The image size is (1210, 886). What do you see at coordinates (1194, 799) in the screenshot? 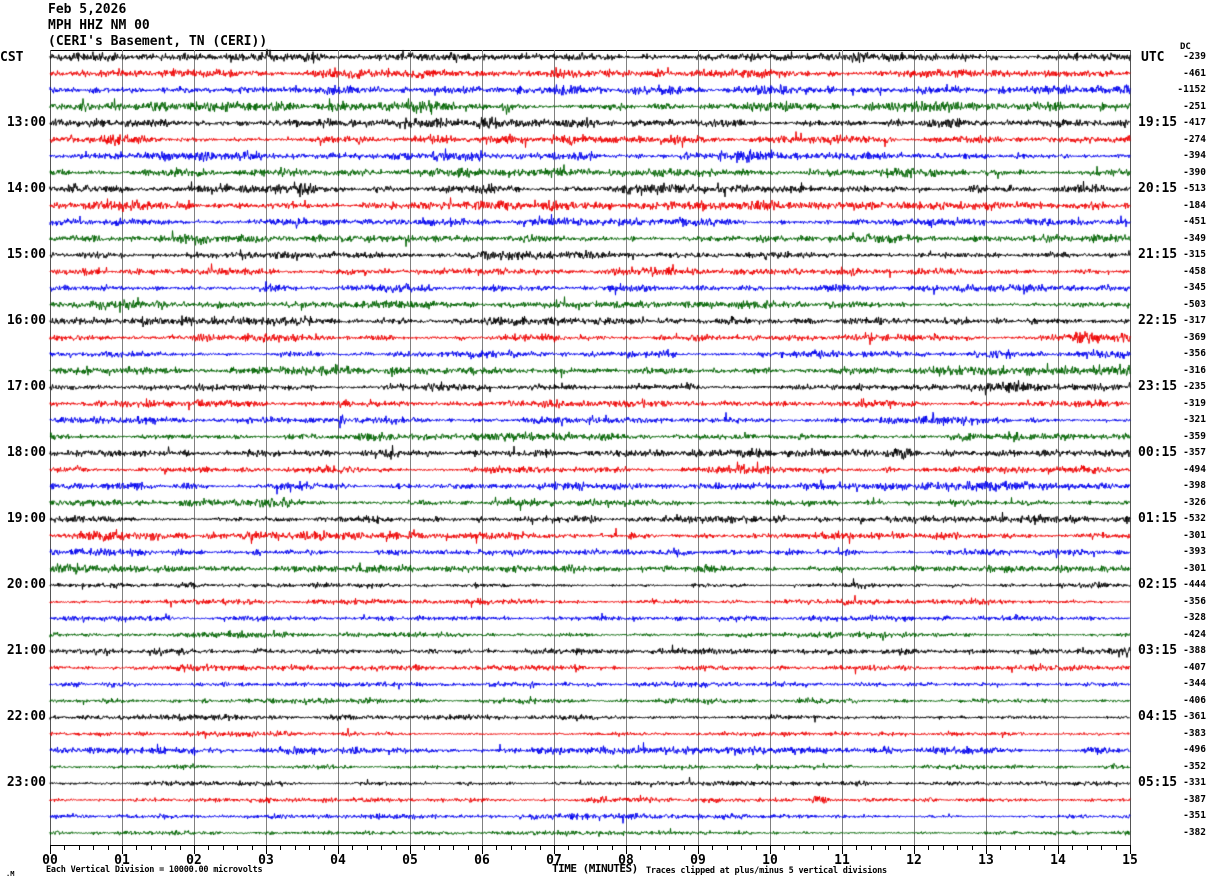
I see `dc-offset-value: -387` at bounding box center [1194, 799].